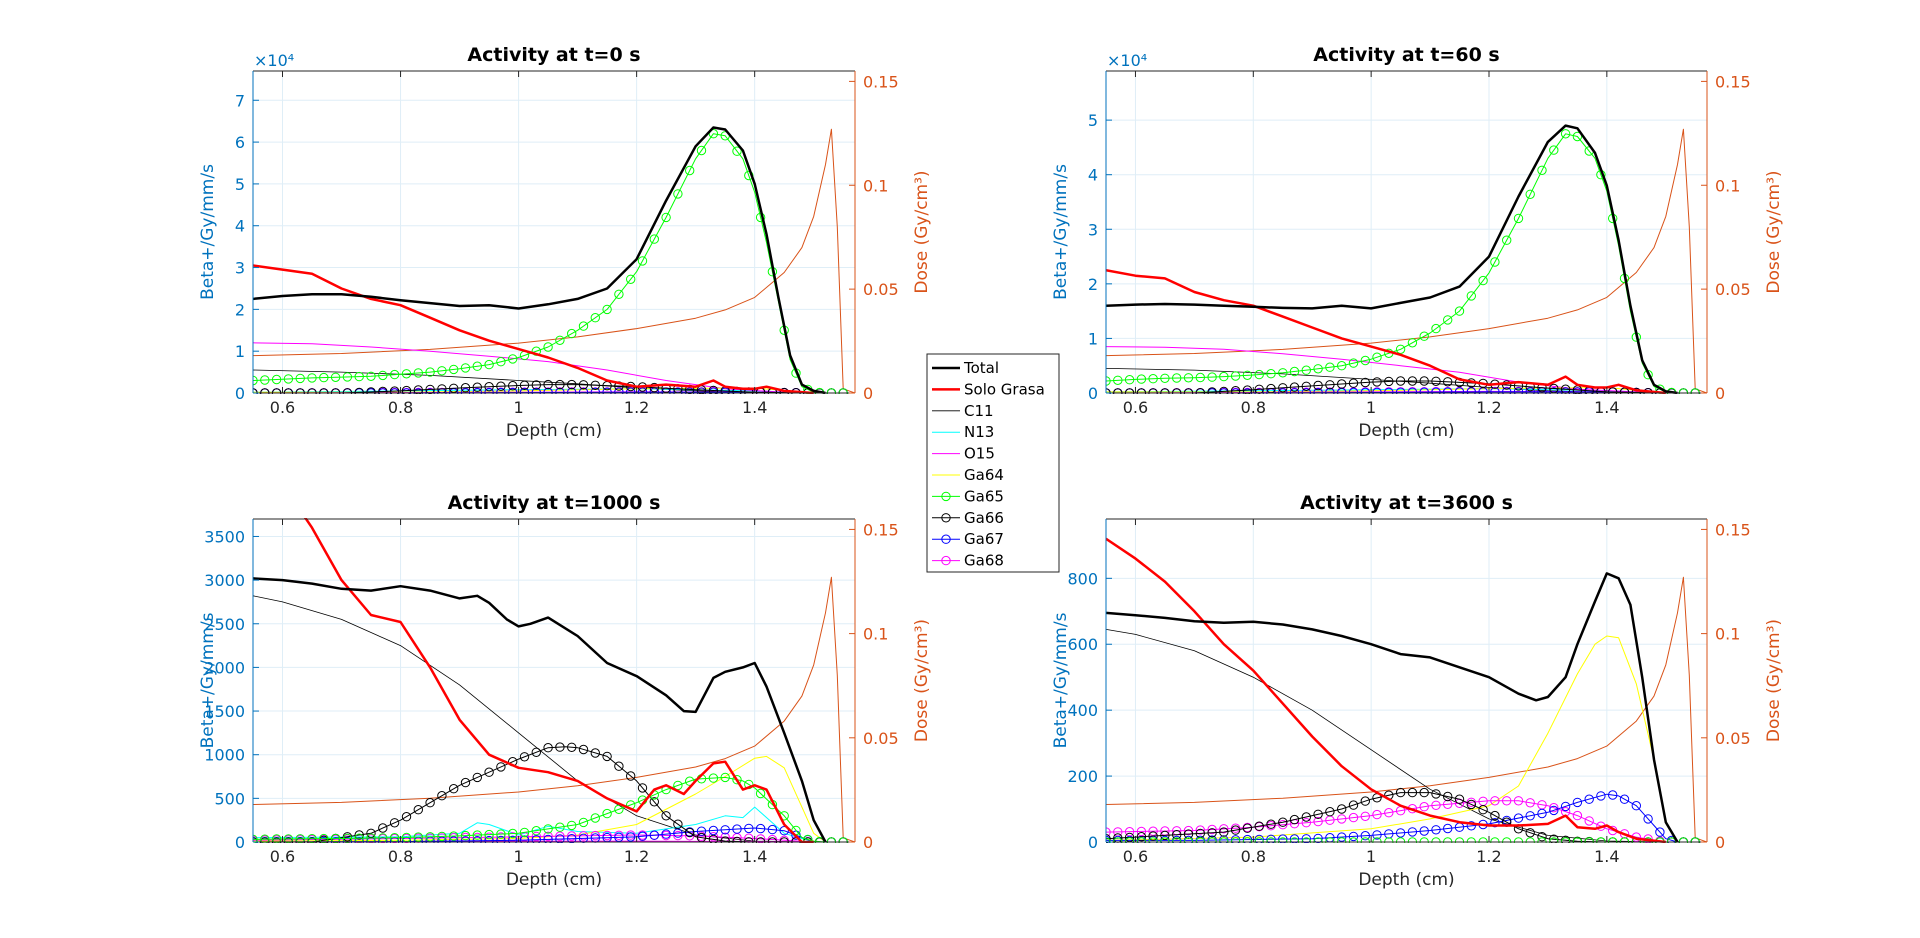 This screenshot has height=938, width=1920. What do you see at coordinates (1386, 821) in the screenshot?
I see `series-line-ga68` at bounding box center [1386, 821].